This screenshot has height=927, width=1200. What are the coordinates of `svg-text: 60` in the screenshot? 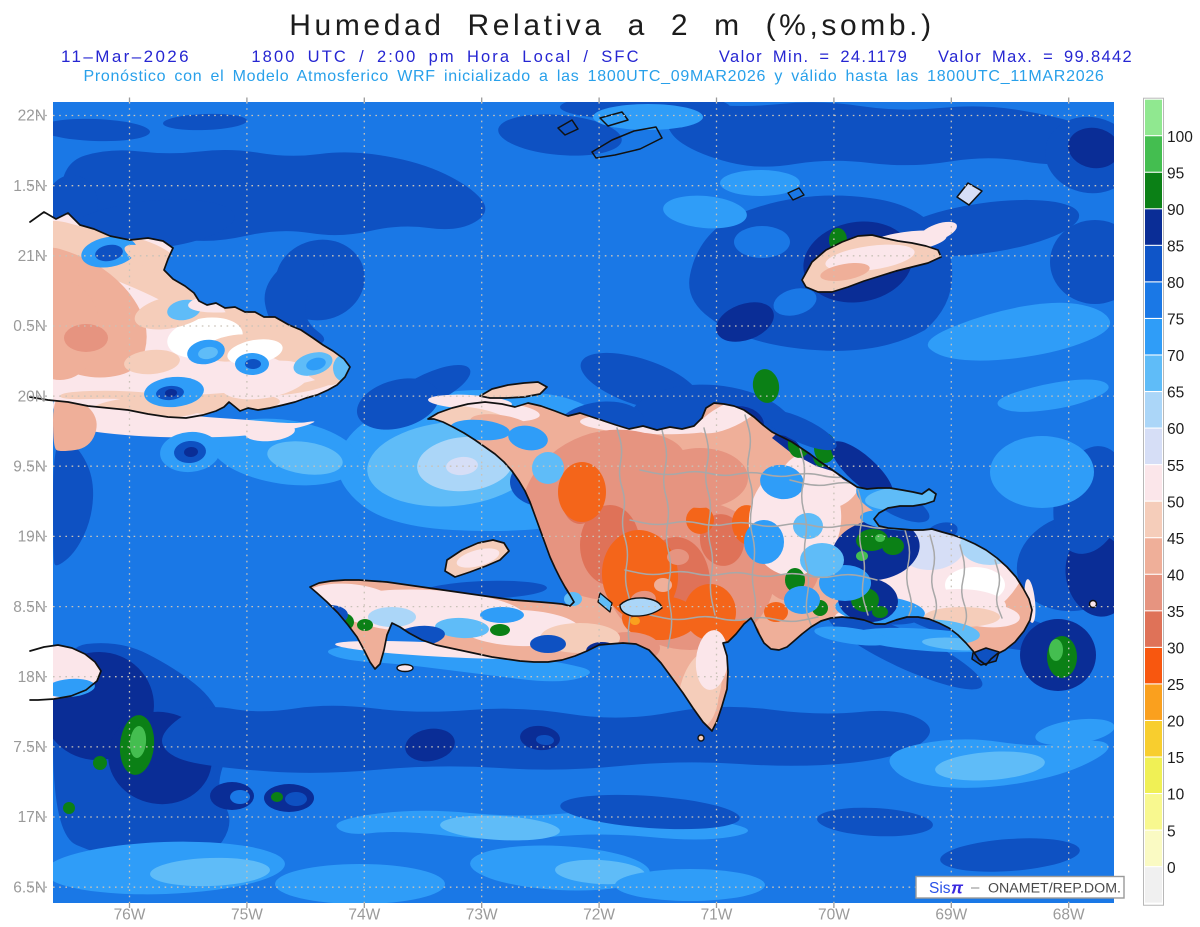 It's located at (1176, 429).